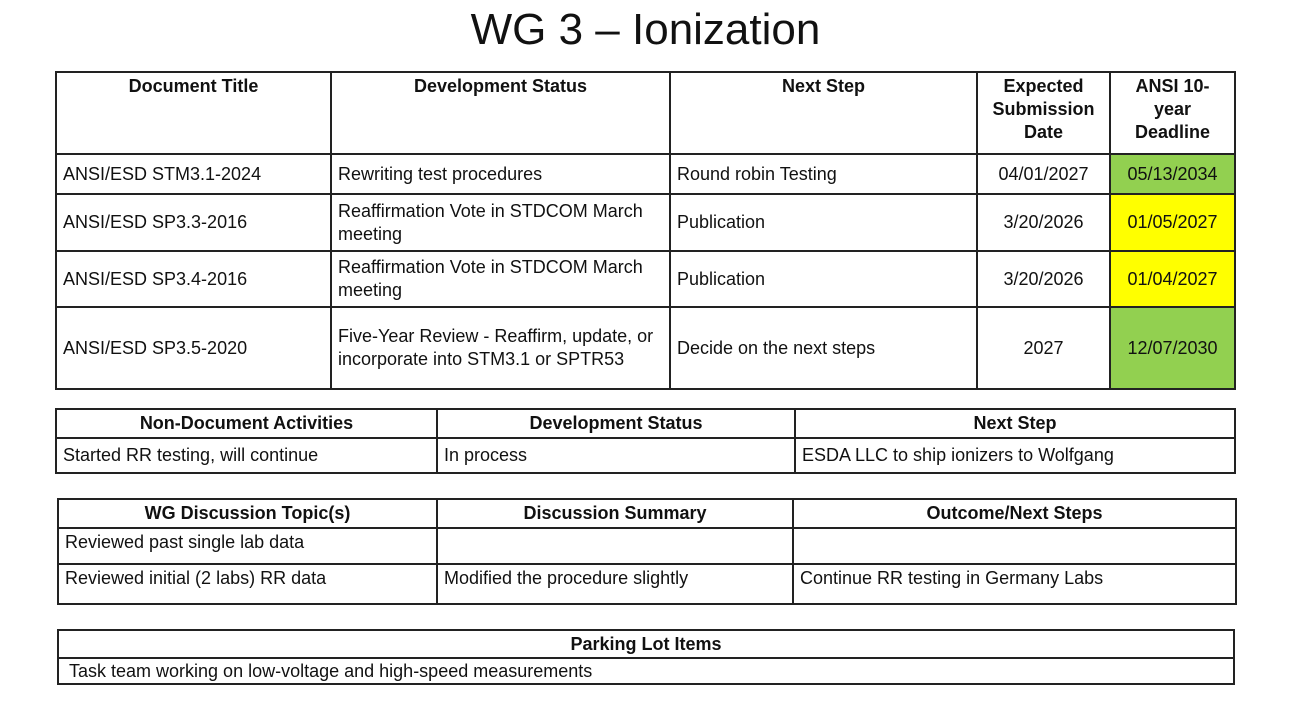  Describe the element at coordinates (1172, 174) in the screenshot. I see `deadline: 05/13/2034` at that location.